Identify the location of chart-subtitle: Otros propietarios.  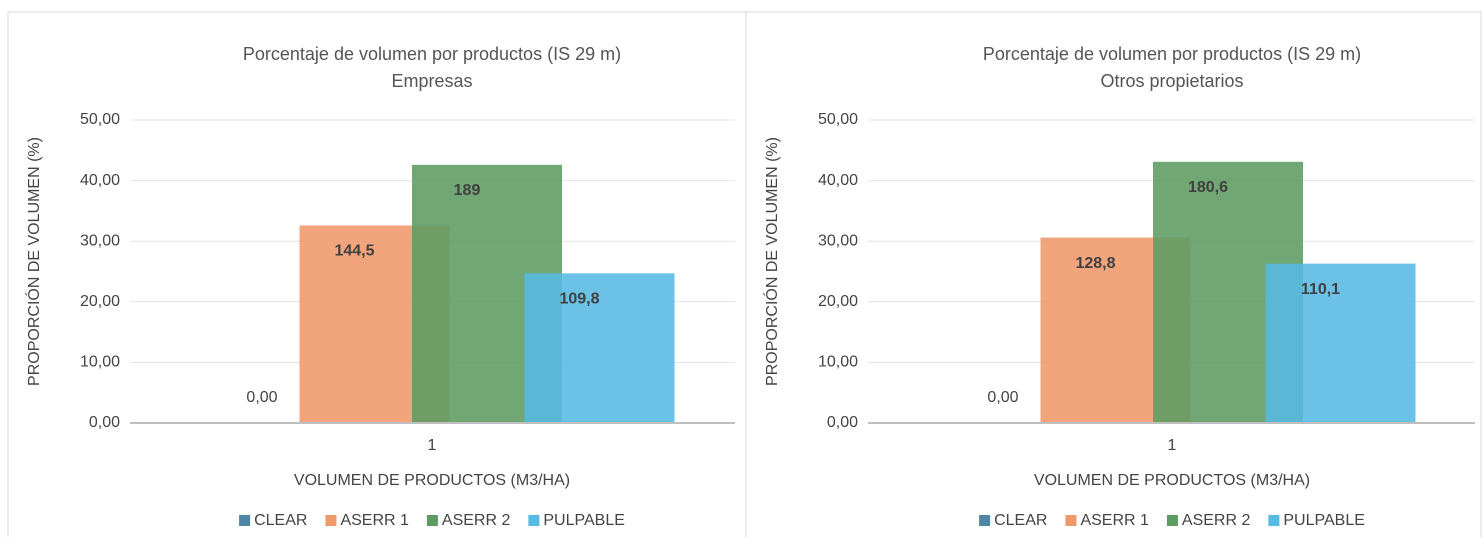
(1171, 81).